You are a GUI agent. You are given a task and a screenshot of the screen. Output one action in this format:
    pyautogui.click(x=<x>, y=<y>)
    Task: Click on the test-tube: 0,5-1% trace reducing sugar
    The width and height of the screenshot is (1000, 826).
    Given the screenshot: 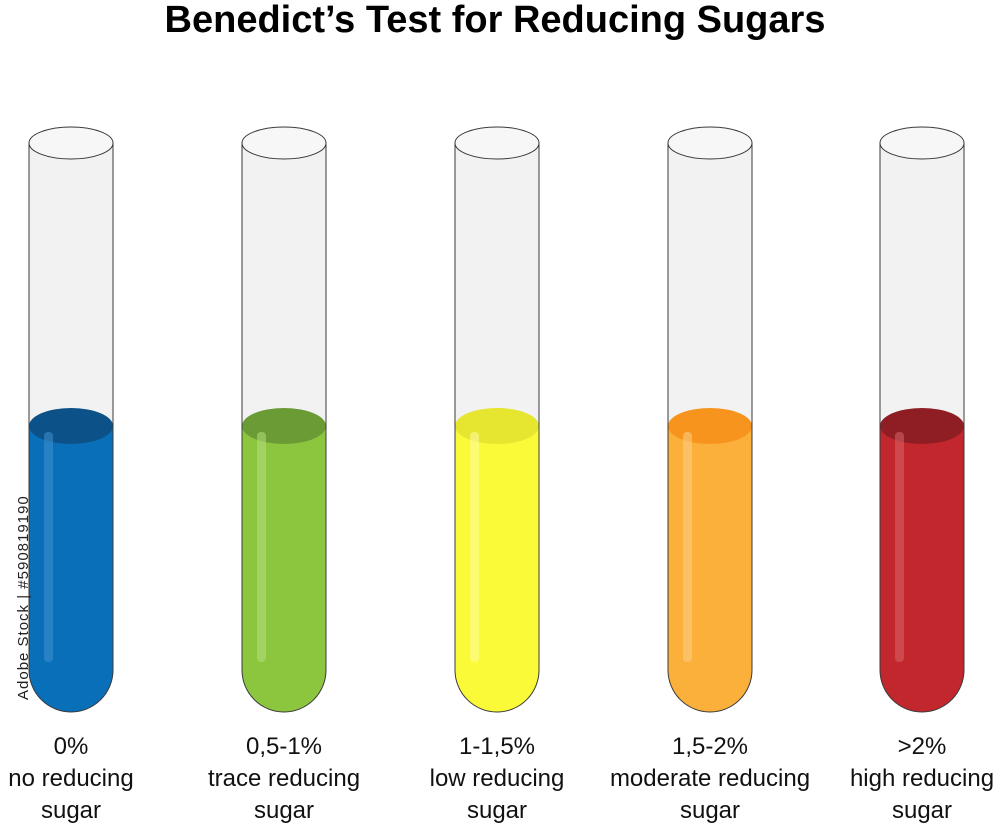 What is the action you would take?
    pyautogui.click(x=284, y=475)
    